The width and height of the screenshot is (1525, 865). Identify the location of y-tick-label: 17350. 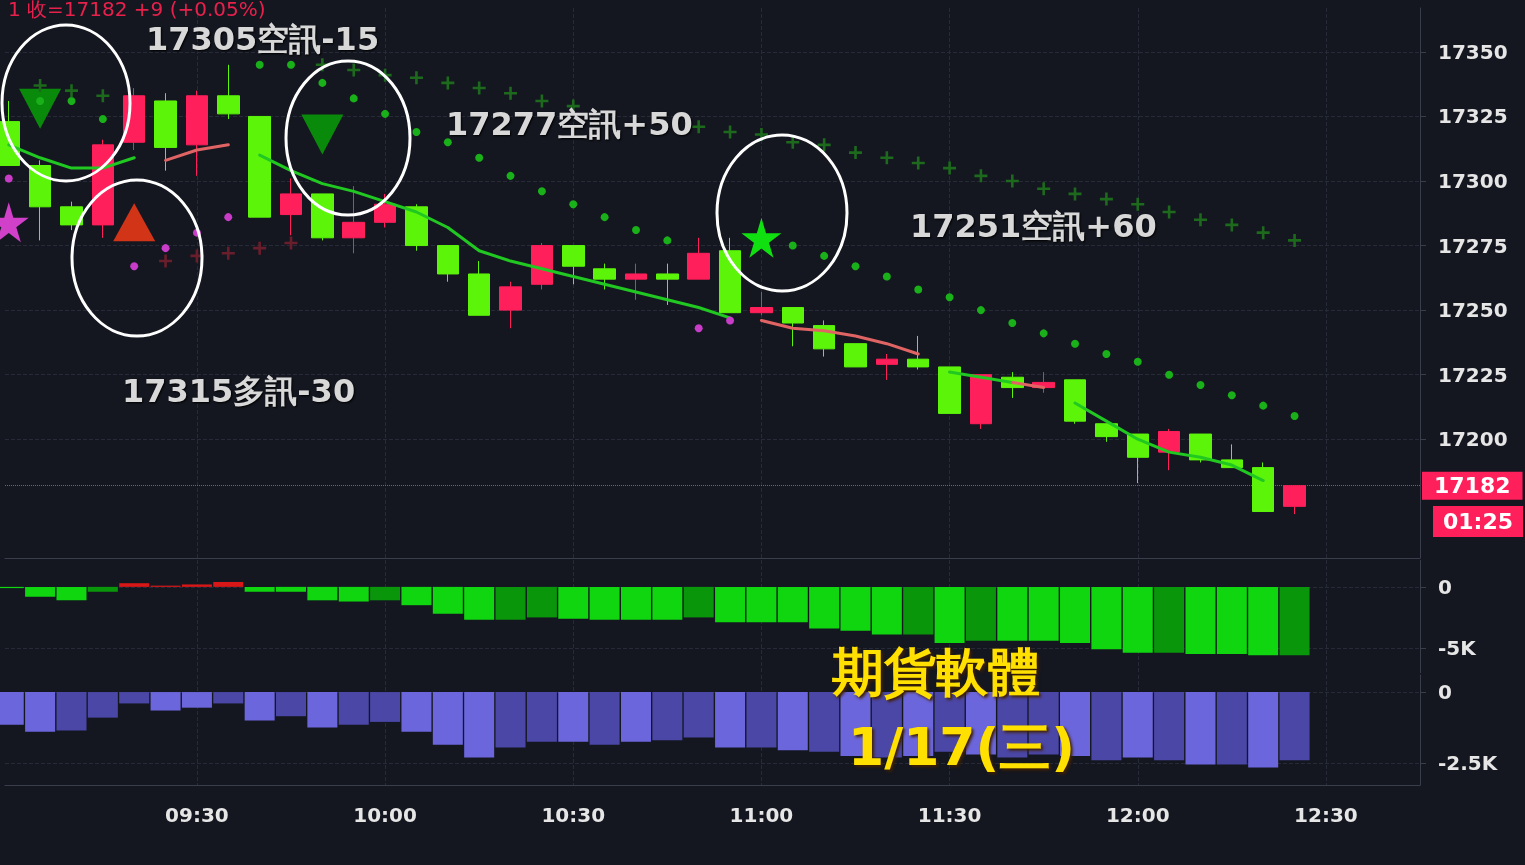
(1473, 51).